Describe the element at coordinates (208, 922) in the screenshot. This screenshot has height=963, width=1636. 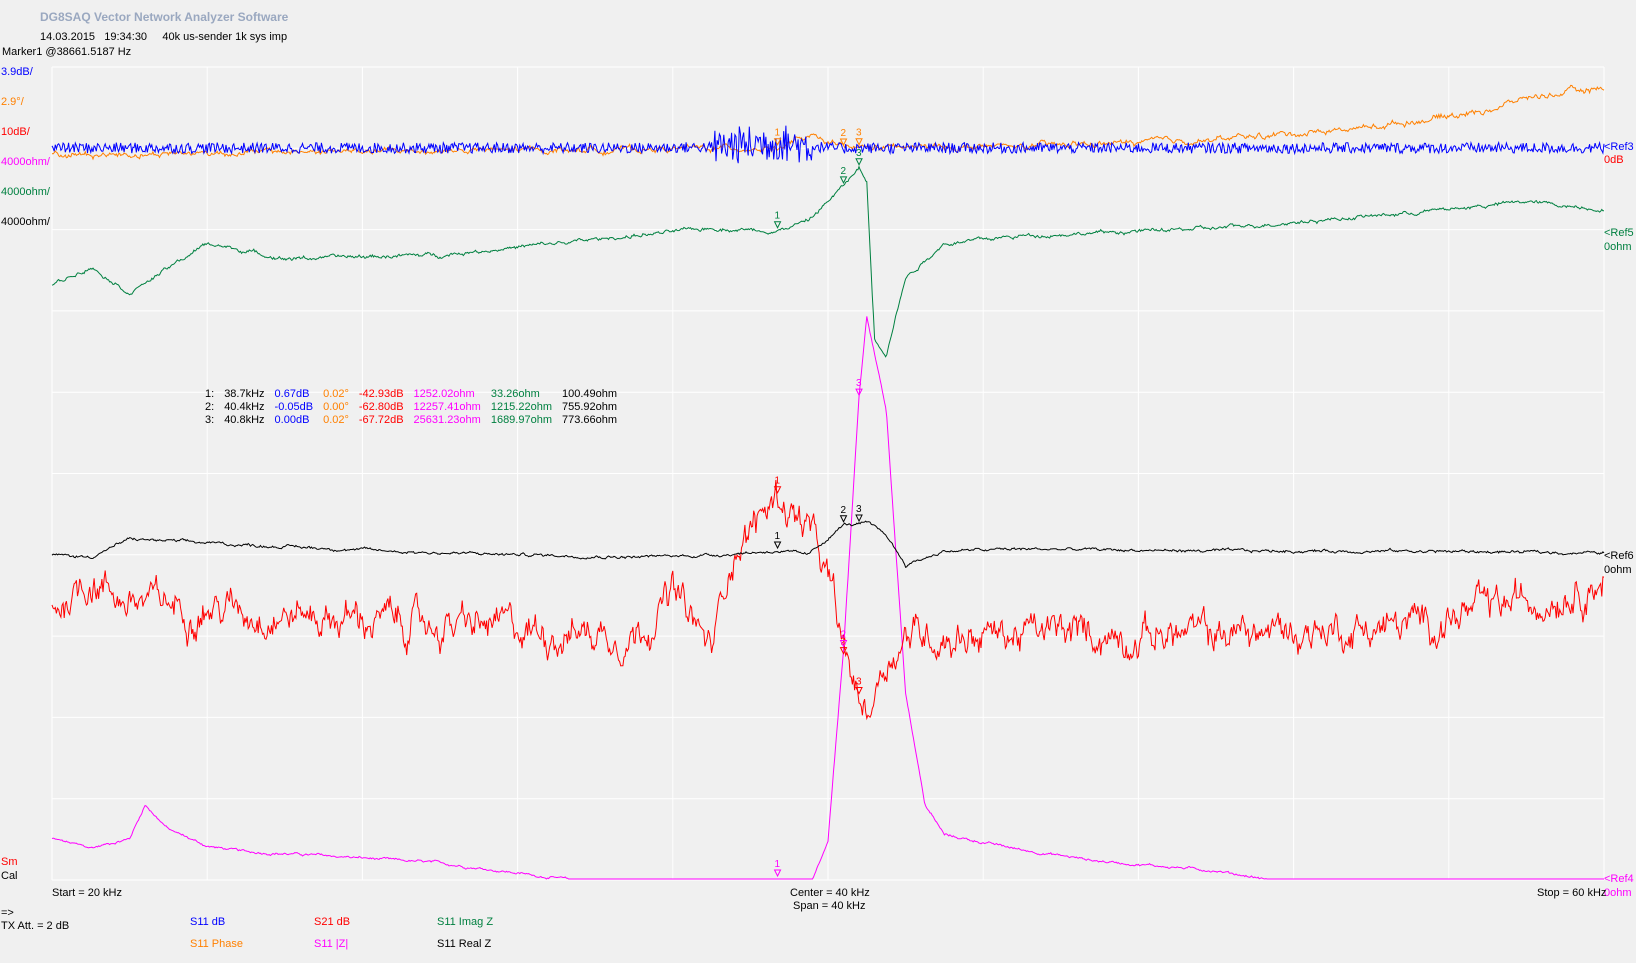
I see `legend-s11-db: S11 dB` at that location.